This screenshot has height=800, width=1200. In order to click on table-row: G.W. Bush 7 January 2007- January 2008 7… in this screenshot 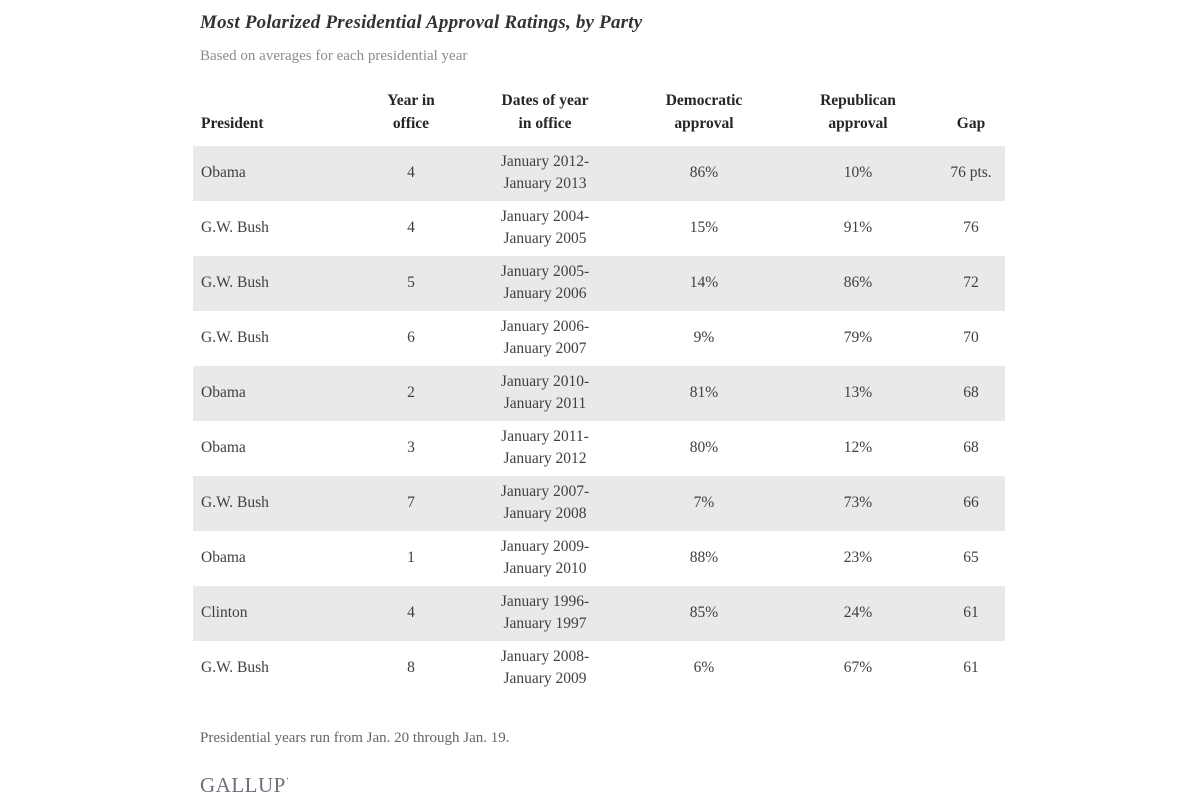, I will do `click(599, 503)`.